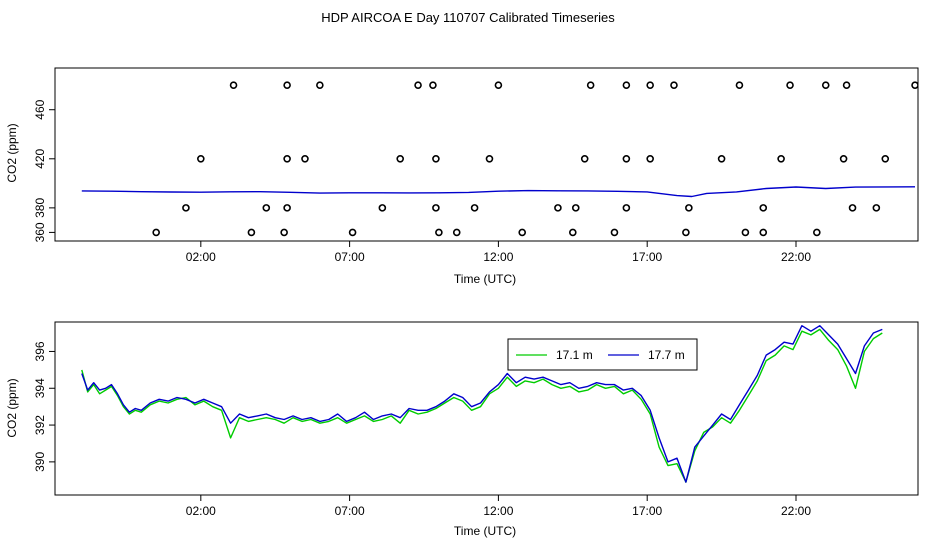  Describe the element at coordinates (12, 407) in the screenshot. I see `bottom-y-axis-title: CO2 (ppm)` at that location.